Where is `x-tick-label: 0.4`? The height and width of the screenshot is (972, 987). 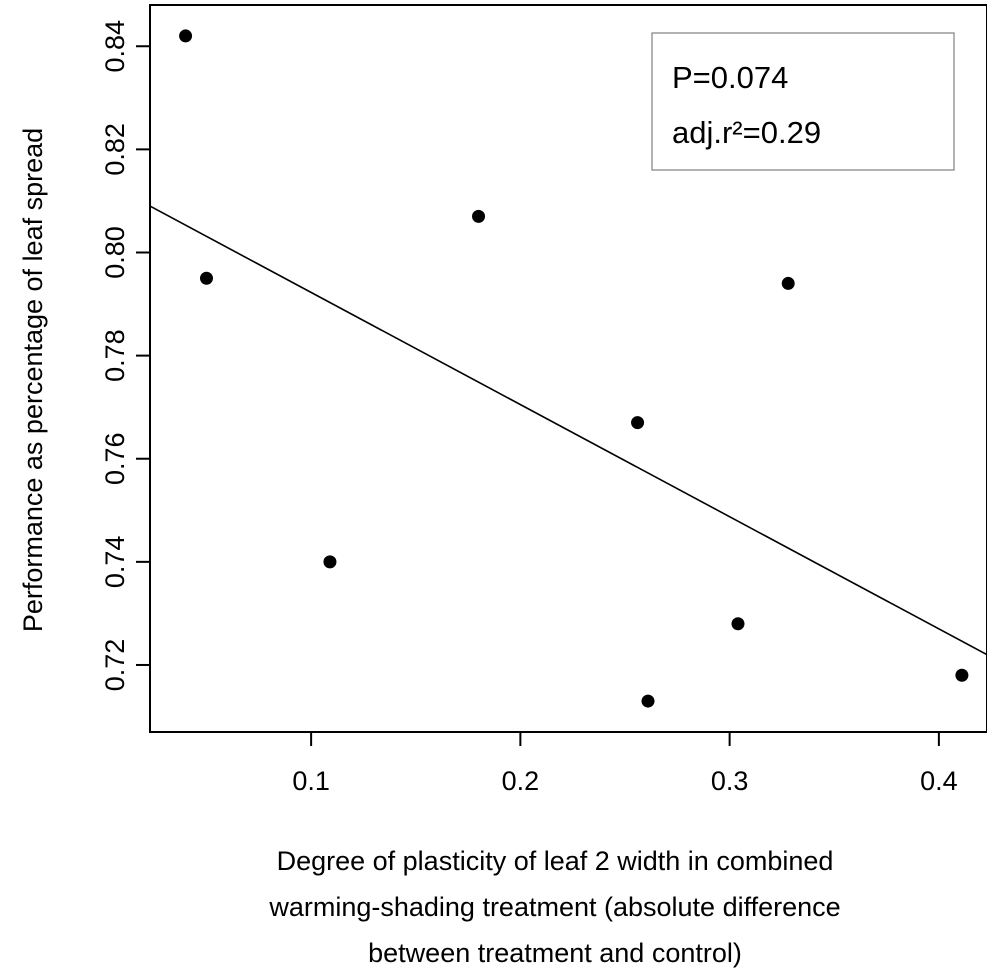 x-tick-label: 0.4 is located at coordinates (939, 781).